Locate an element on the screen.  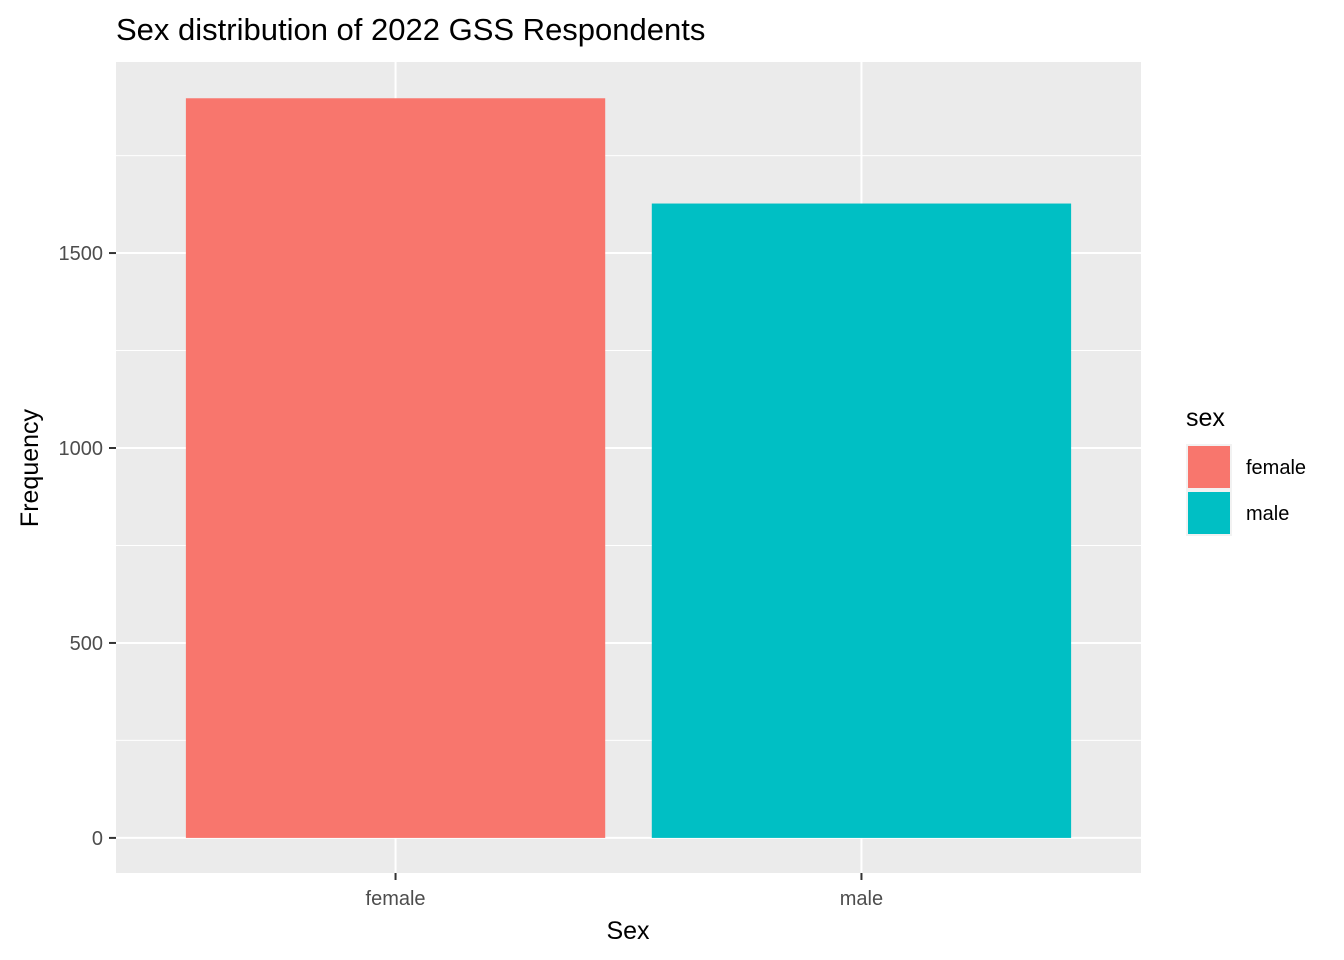
chart-title: Sex distribution of 2022 GSS Respondents is located at coordinates (410, 29).